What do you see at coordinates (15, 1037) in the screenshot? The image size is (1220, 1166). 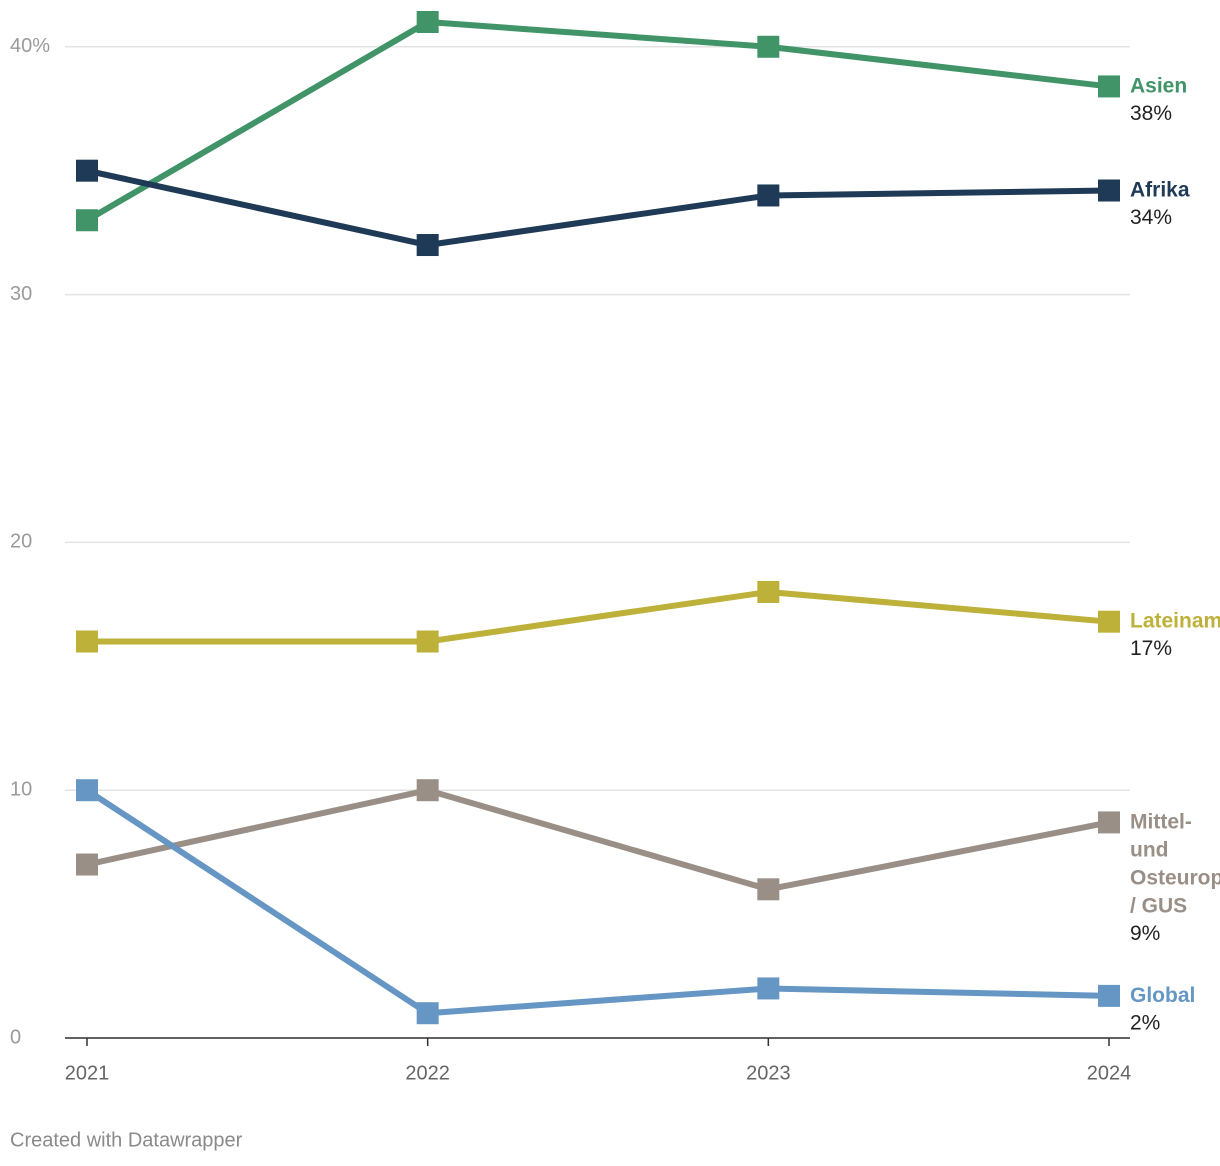 I see `y-tick-label: 0` at bounding box center [15, 1037].